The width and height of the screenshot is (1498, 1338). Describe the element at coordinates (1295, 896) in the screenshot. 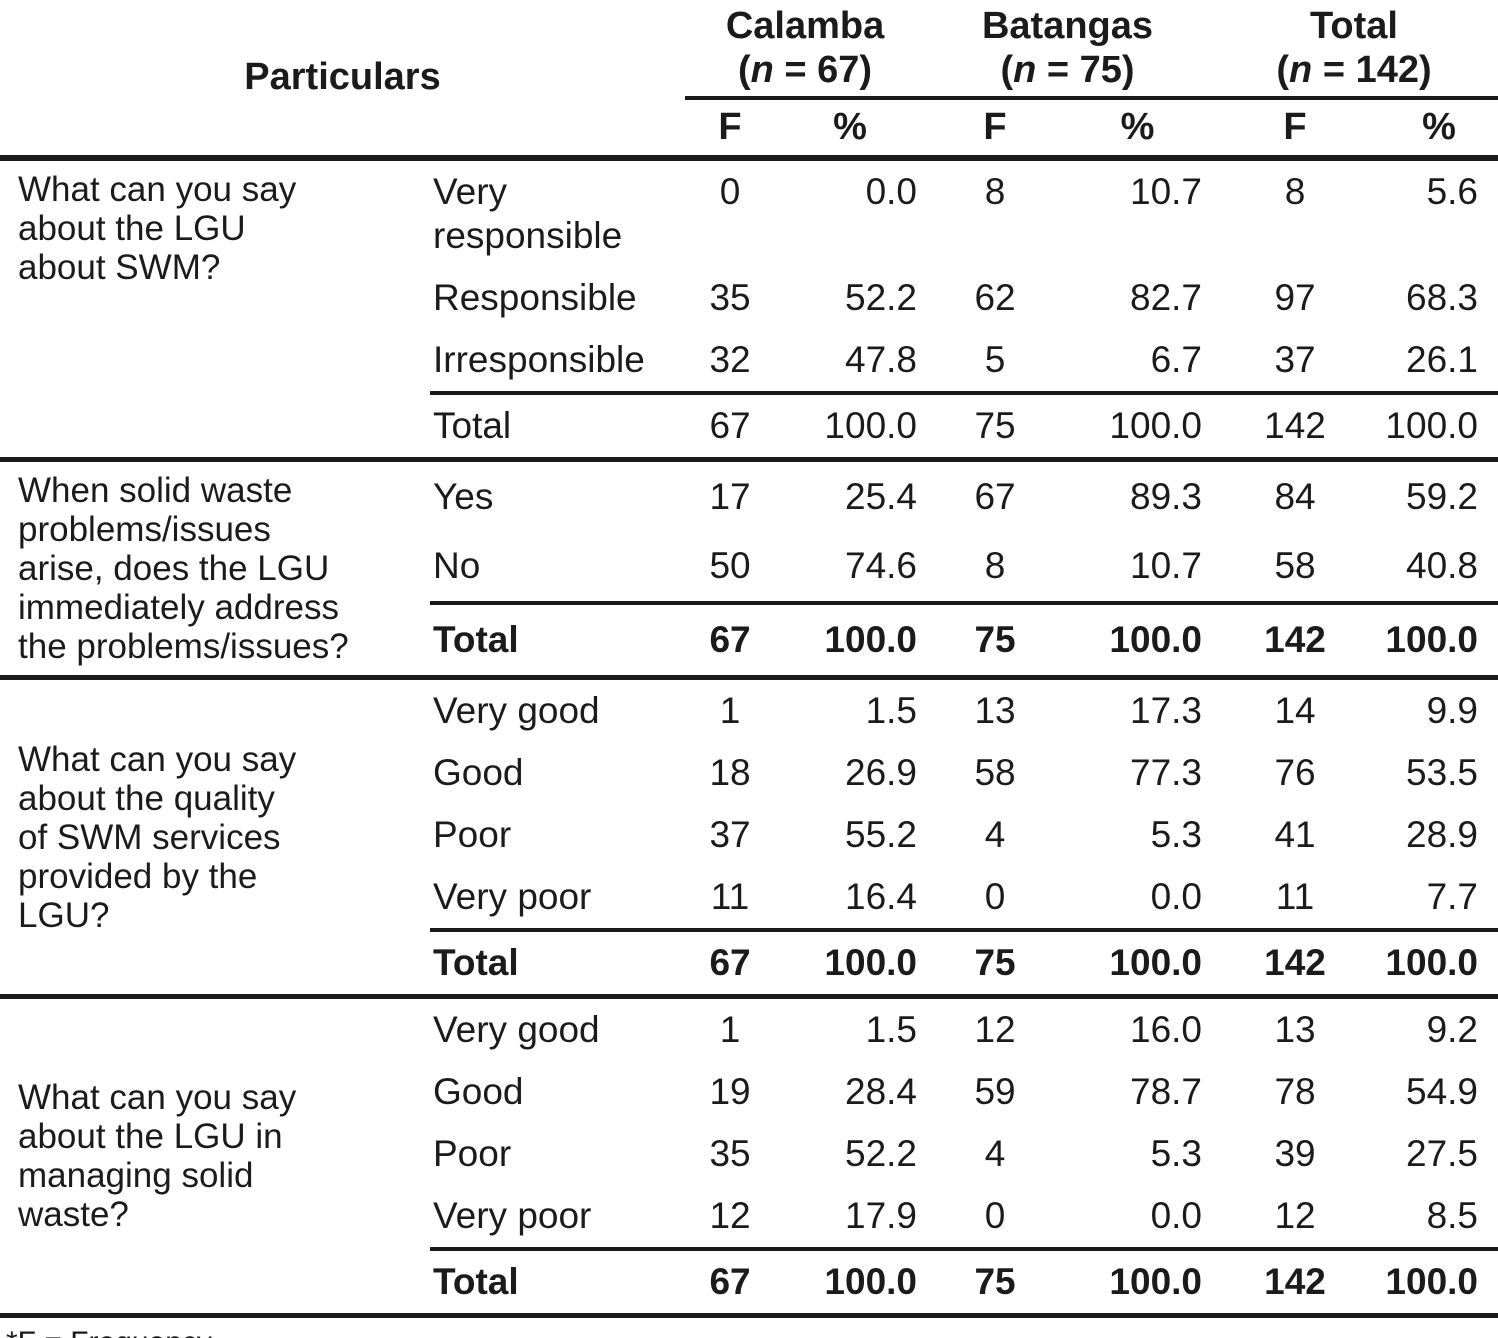

I see `cell-f-total: 11` at that location.